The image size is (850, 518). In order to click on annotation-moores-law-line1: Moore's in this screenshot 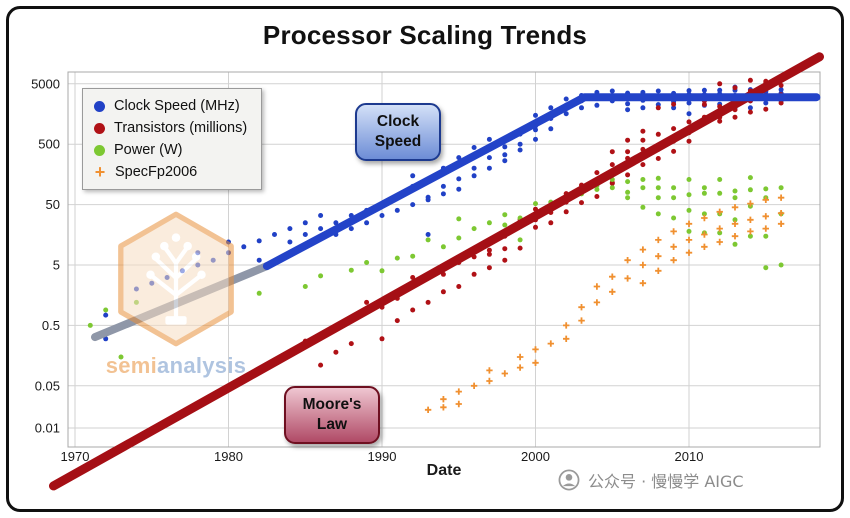, I will do `click(332, 404)`.